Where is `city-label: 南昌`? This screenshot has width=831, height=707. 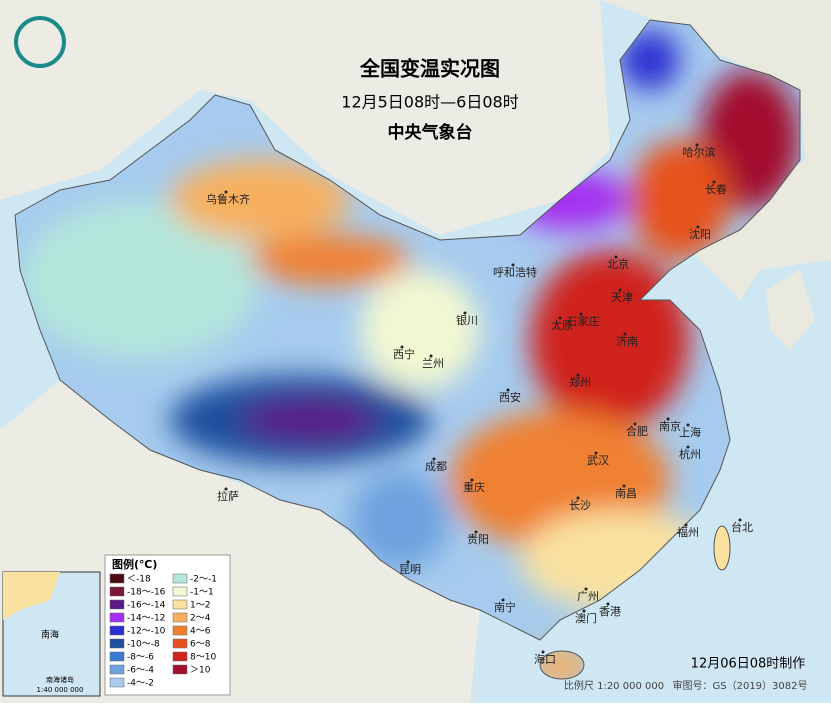
city-label: 南昌 is located at coordinates (626, 493).